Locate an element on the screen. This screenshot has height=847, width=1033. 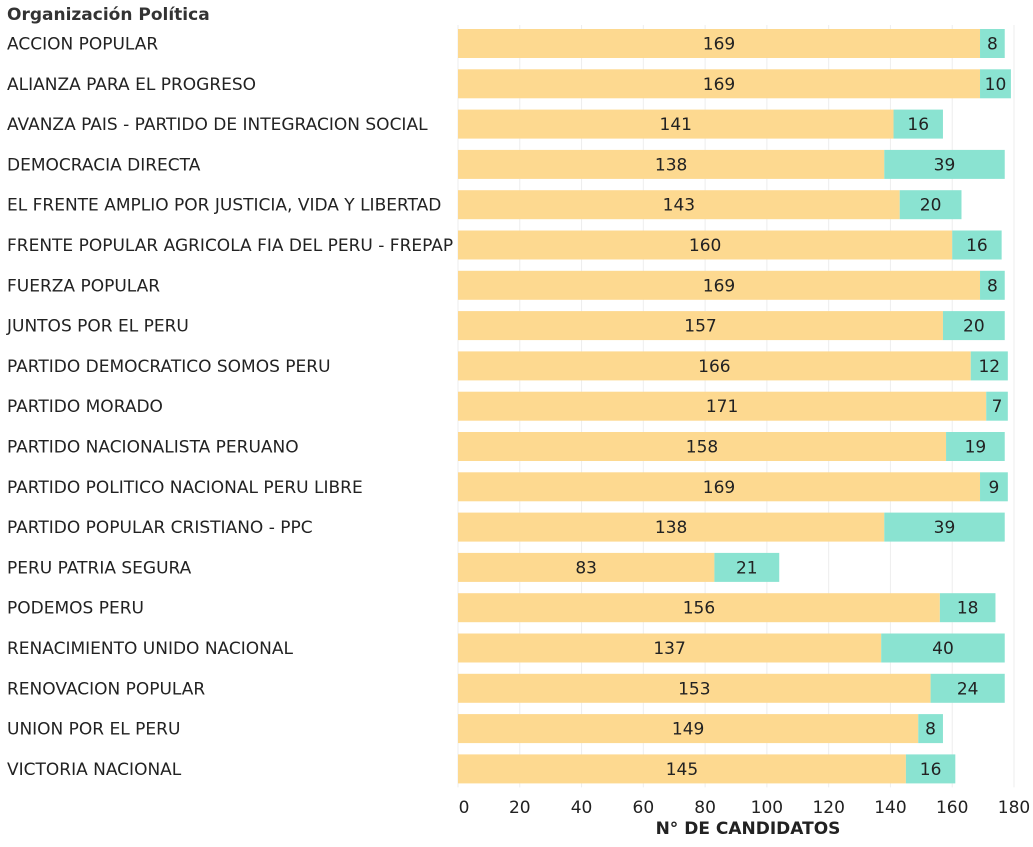
bar-value-label: 157 is located at coordinates (700, 327).